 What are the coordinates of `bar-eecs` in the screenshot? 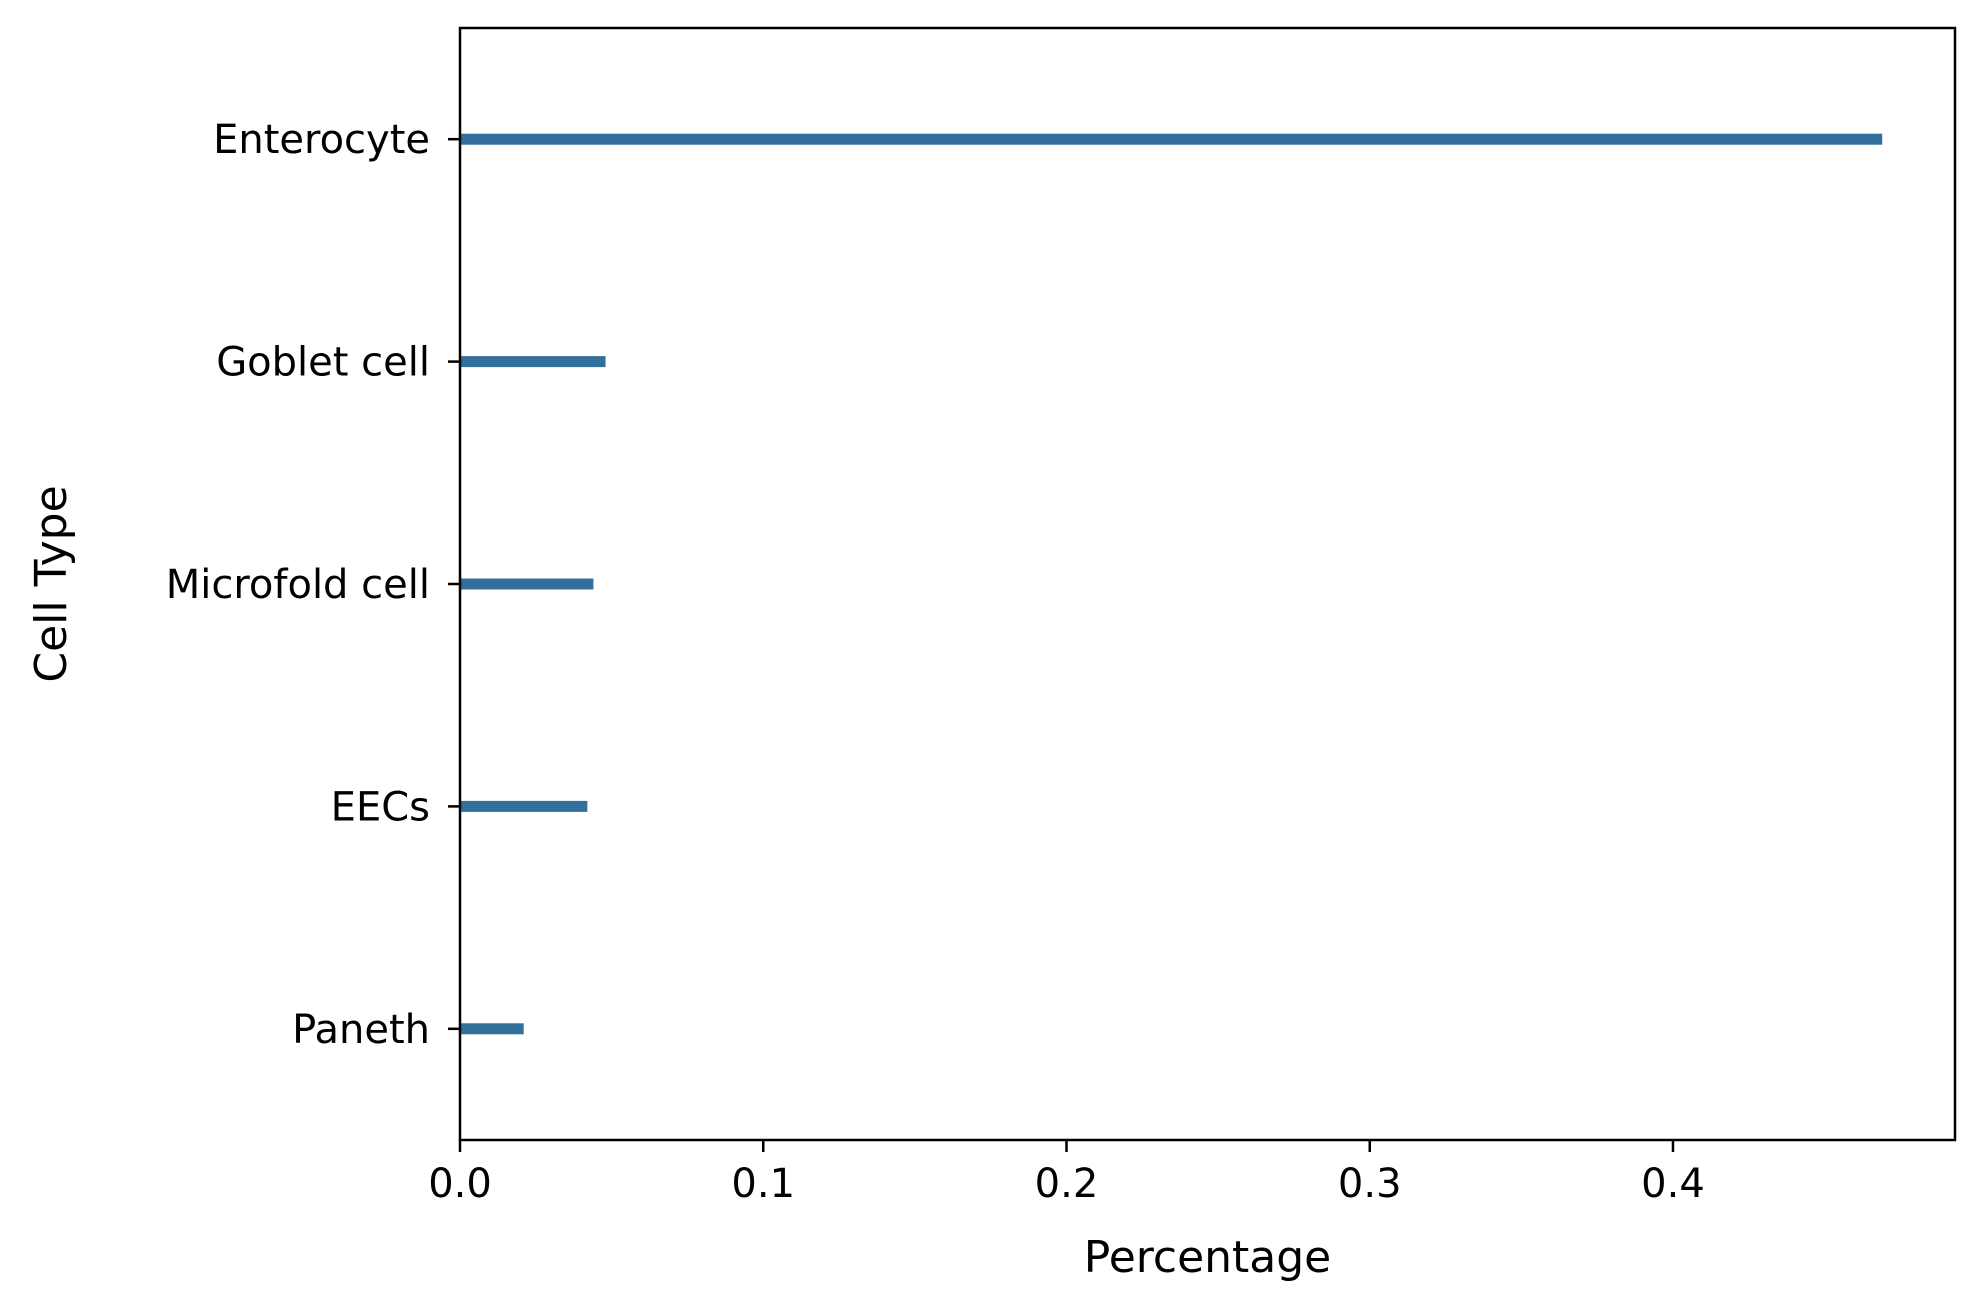 It's located at (524, 806).